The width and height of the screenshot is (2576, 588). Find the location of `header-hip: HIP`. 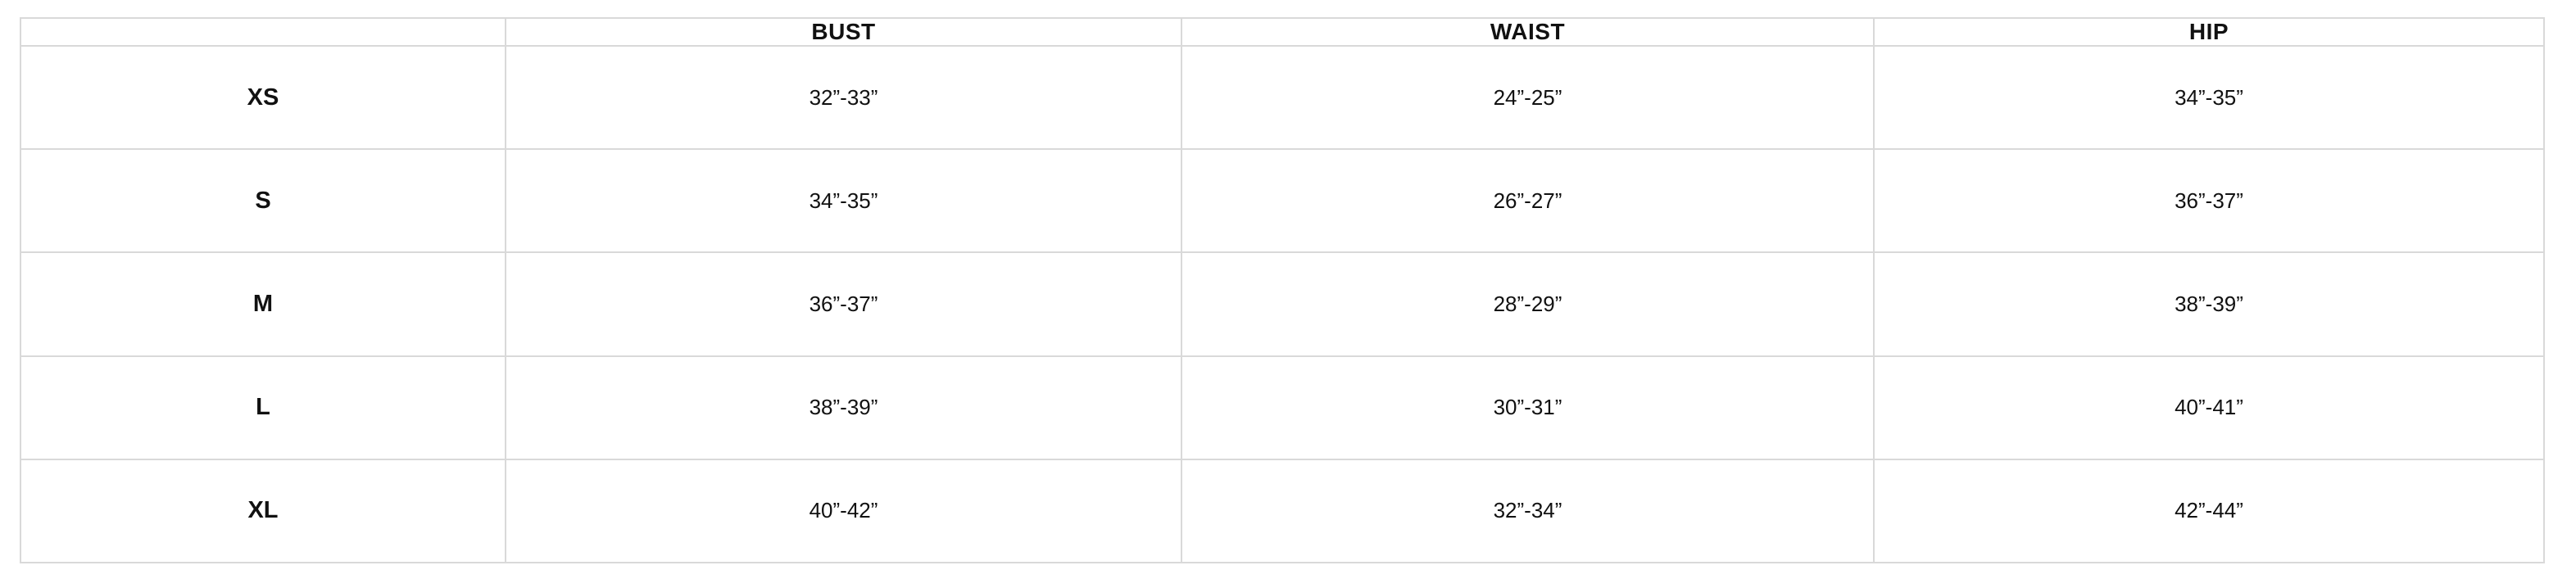

header-hip: HIP is located at coordinates (2209, 32).